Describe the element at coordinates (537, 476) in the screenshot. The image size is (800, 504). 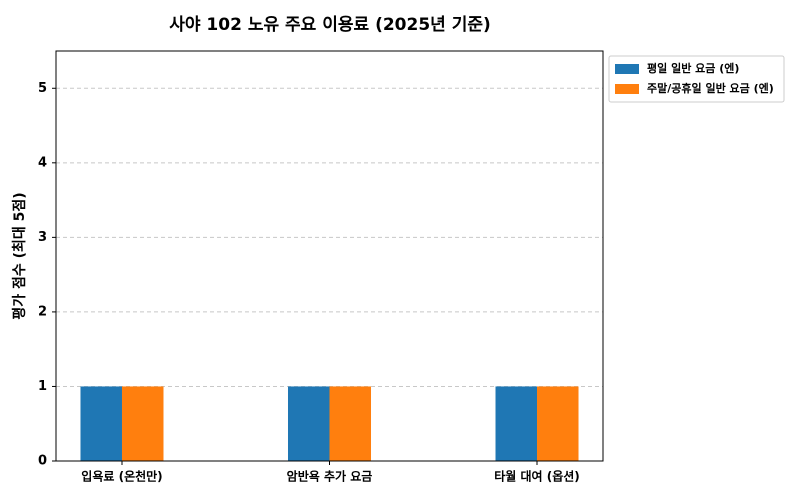
I see `x-tick-label: 타월 대여 (옵션)` at that location.